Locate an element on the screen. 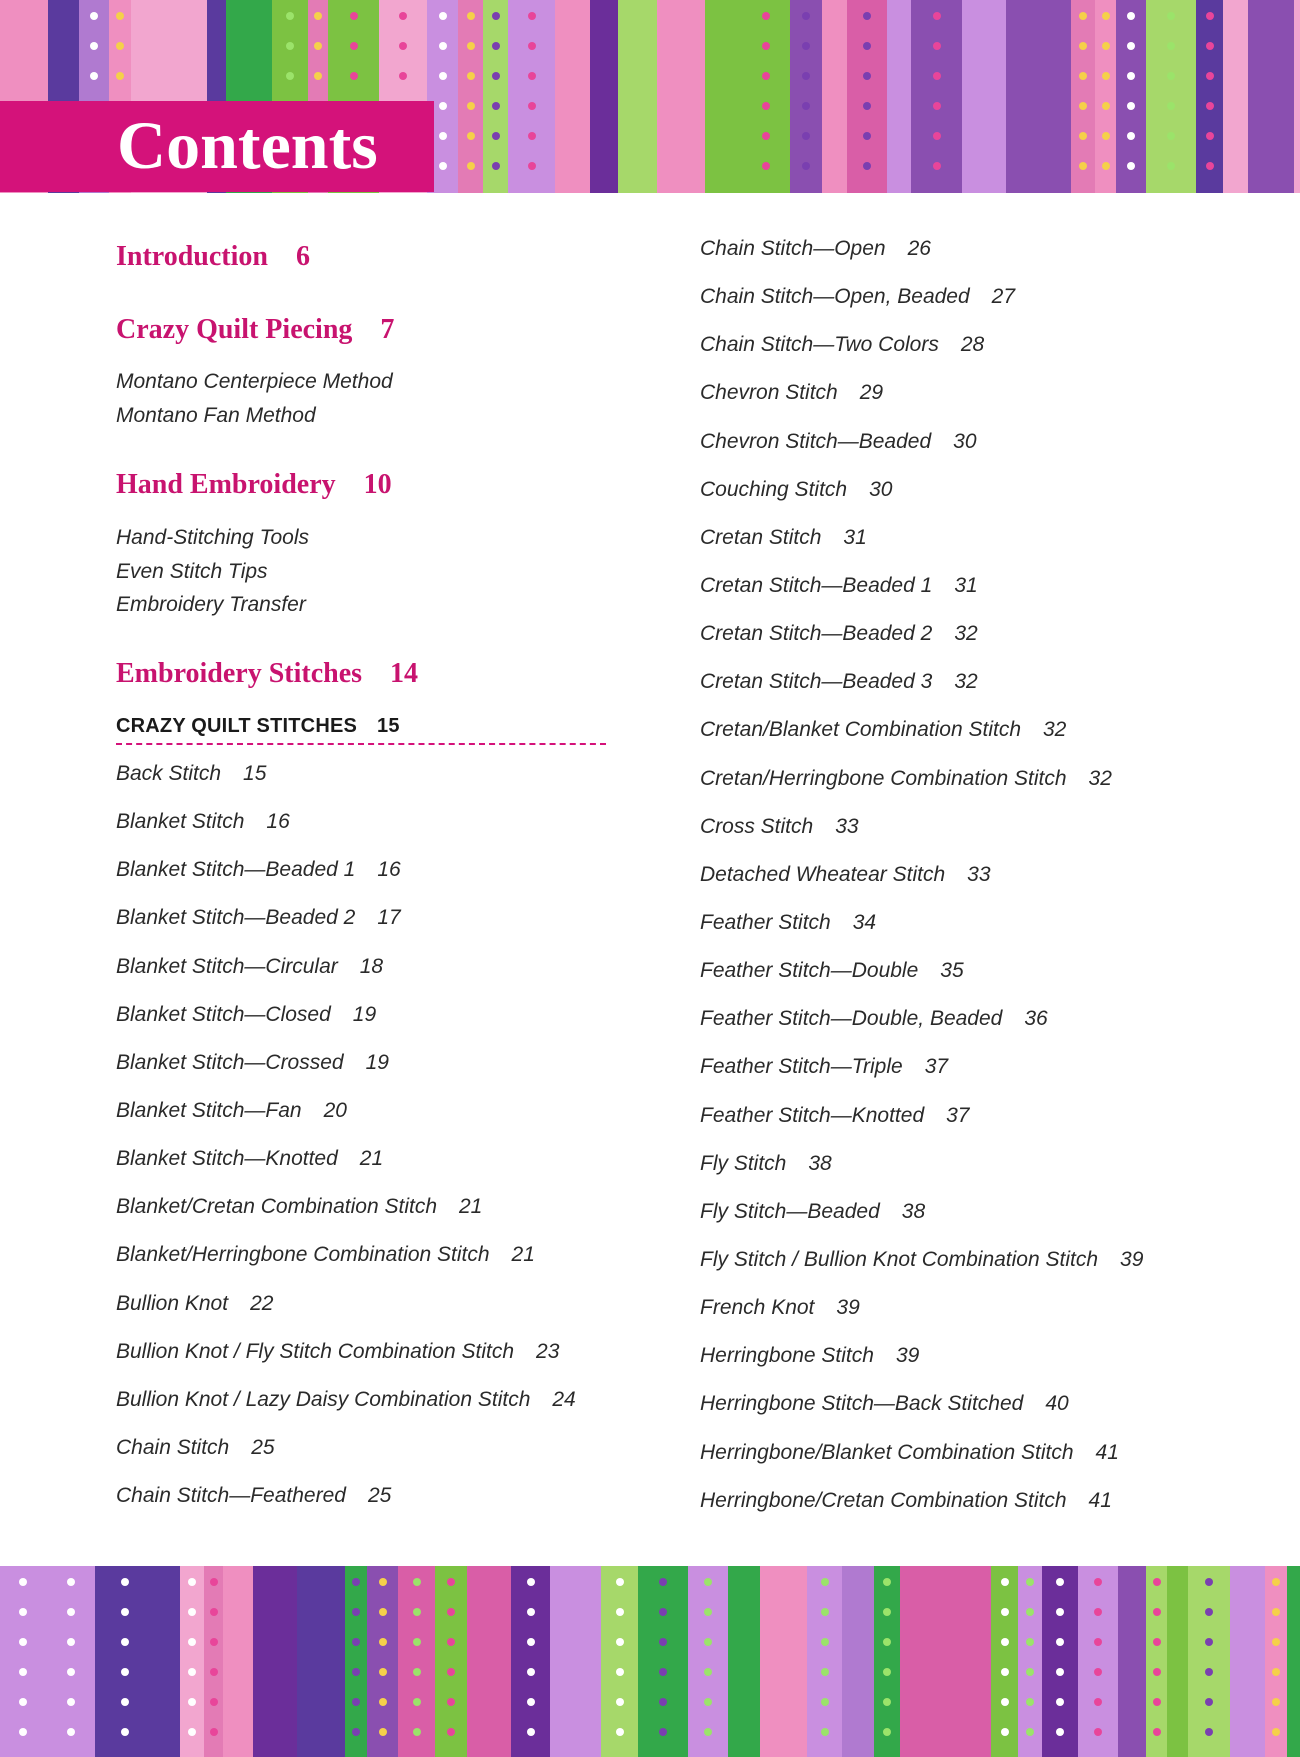 This screenshot has height=1757, width=1300. footer-fabric-image is located at coordinates (650, 1661).